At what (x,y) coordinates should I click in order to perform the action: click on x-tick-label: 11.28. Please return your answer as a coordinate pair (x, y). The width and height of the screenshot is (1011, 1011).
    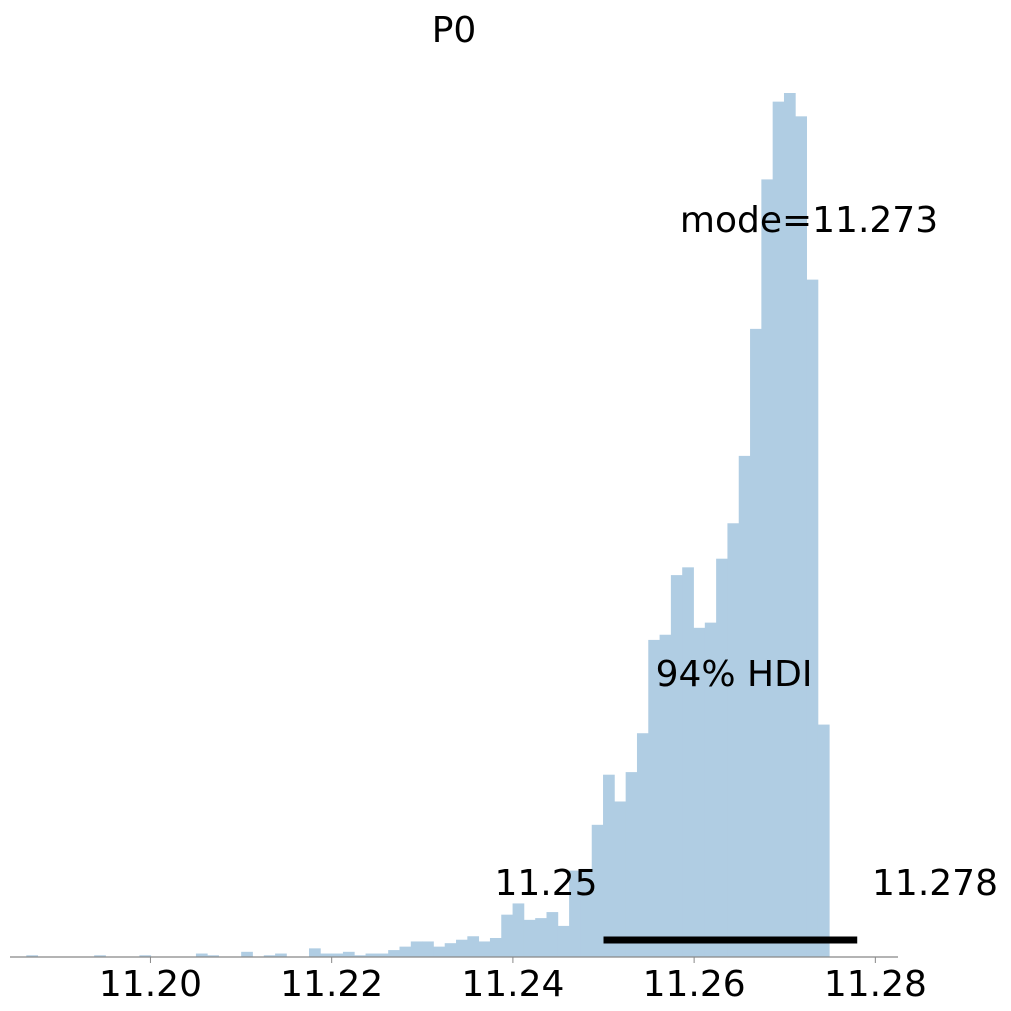
    Looking at the image, I should click on (875, 984).